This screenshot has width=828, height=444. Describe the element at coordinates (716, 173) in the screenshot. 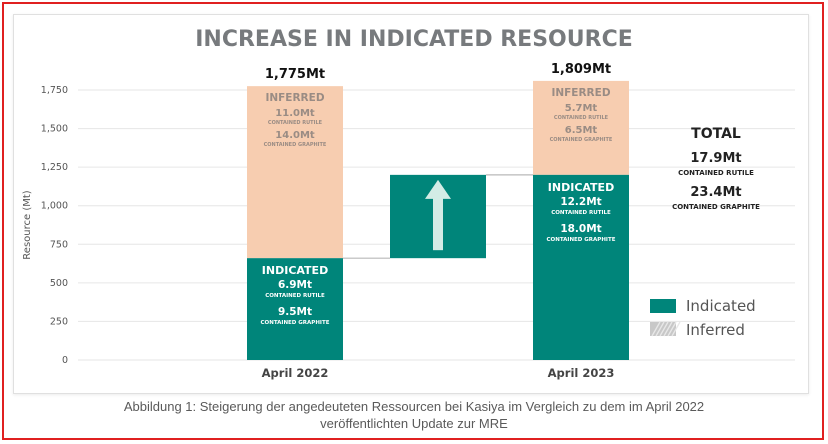

I see `total-rutile-label: CONTAINED RUTILE` at that location.